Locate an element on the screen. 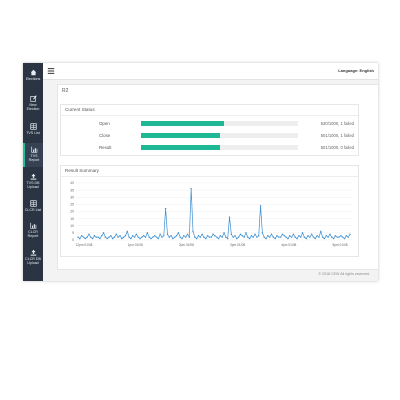  sidebar-item-clcr-report: CLCR Report is located at coordinates (33, 230).